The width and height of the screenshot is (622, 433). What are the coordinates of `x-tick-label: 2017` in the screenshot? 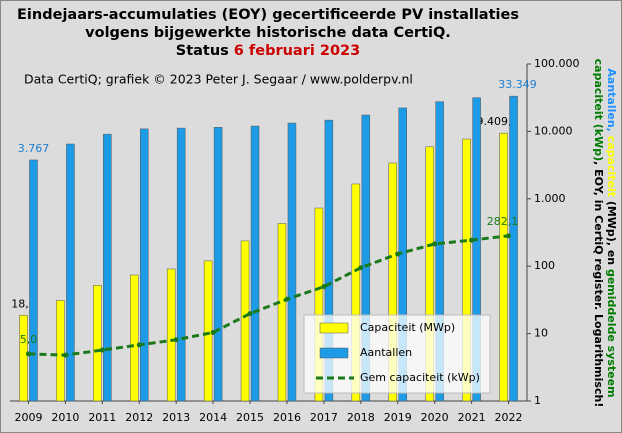 It's located at (324, 417).